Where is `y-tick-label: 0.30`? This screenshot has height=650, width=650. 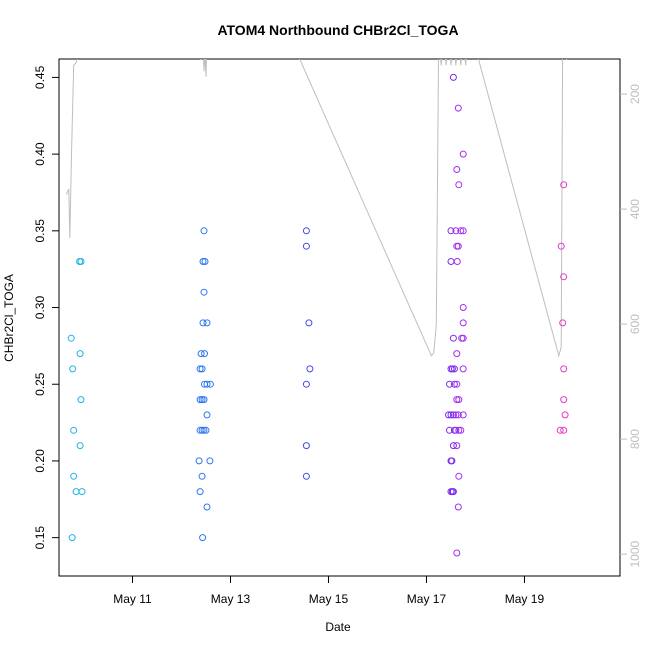 y-tick-label: 0.30 is located at coordinates (40, 308).